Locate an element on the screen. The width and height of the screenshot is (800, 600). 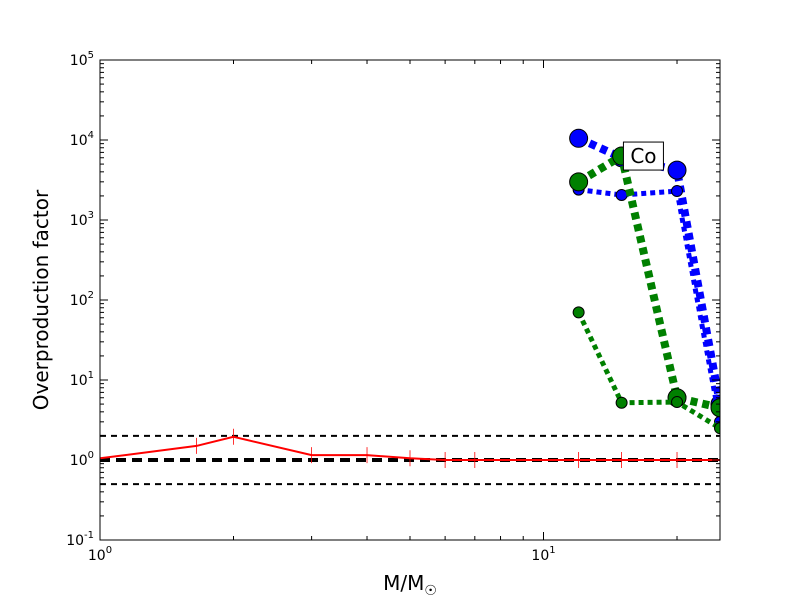
x-axis-label-subscript: ☉ is located at coordinates (430, 591).